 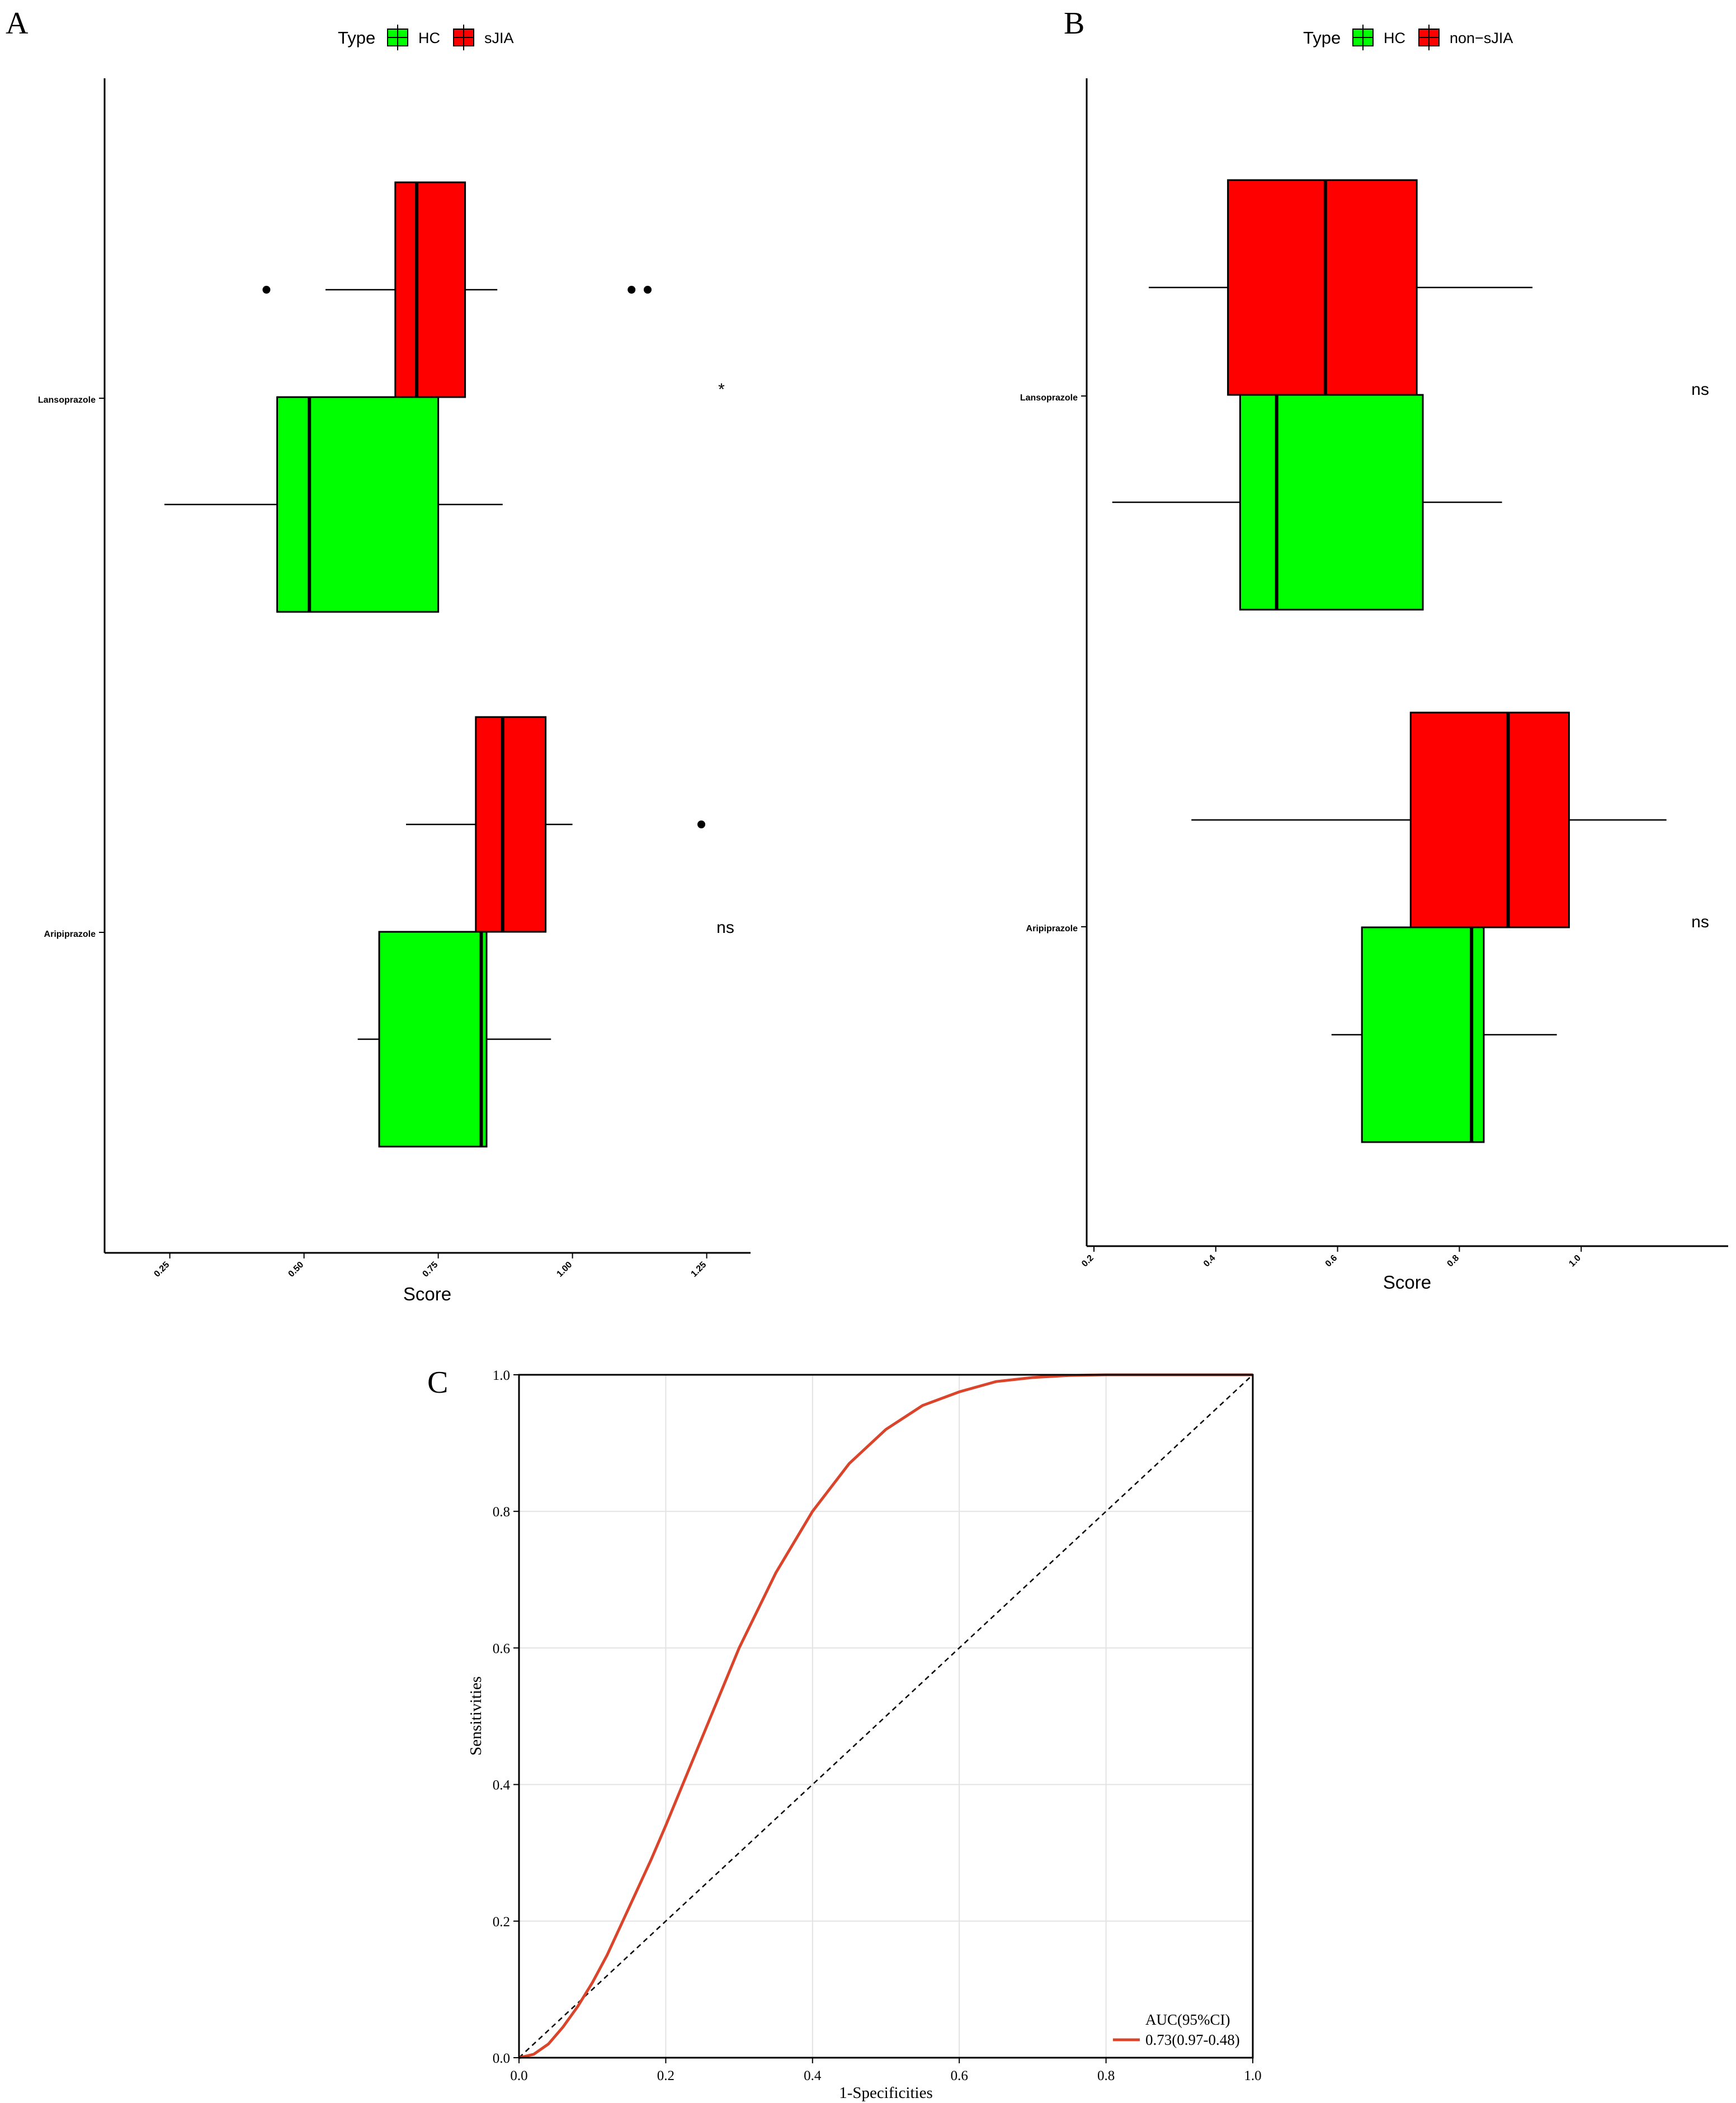 What do you see at coordinates (502, 1513) in the screenshot?
I see `y-tick-label-c-4: 0.8` at bounding box center [502, 1513].